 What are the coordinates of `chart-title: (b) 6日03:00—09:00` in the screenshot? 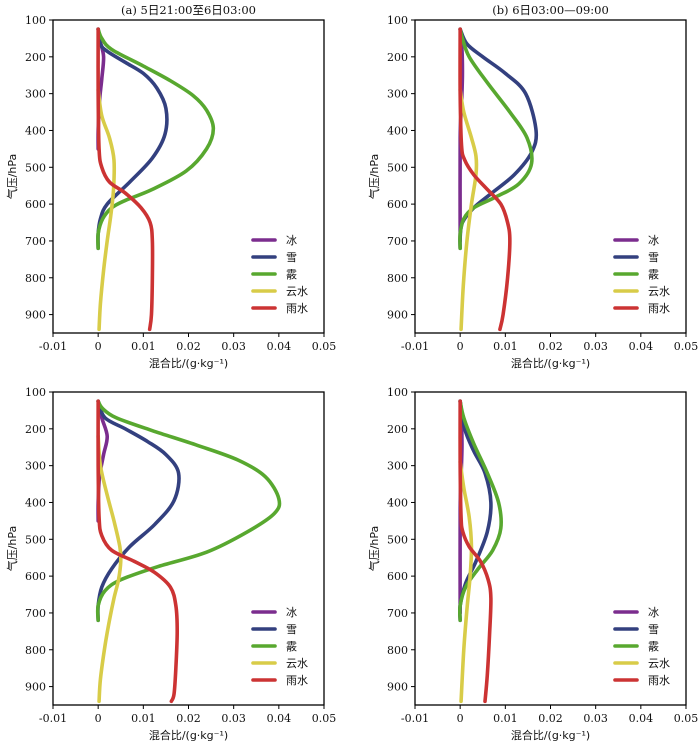 It's located at (550, 10).